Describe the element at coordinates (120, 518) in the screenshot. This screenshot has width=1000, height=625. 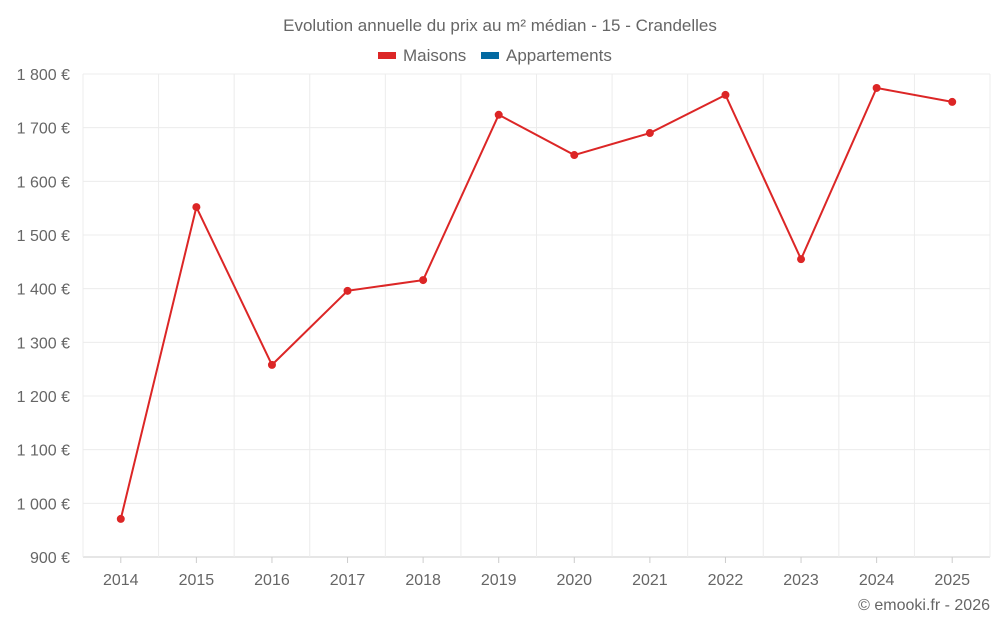
I see `data-point-2014` at that location.